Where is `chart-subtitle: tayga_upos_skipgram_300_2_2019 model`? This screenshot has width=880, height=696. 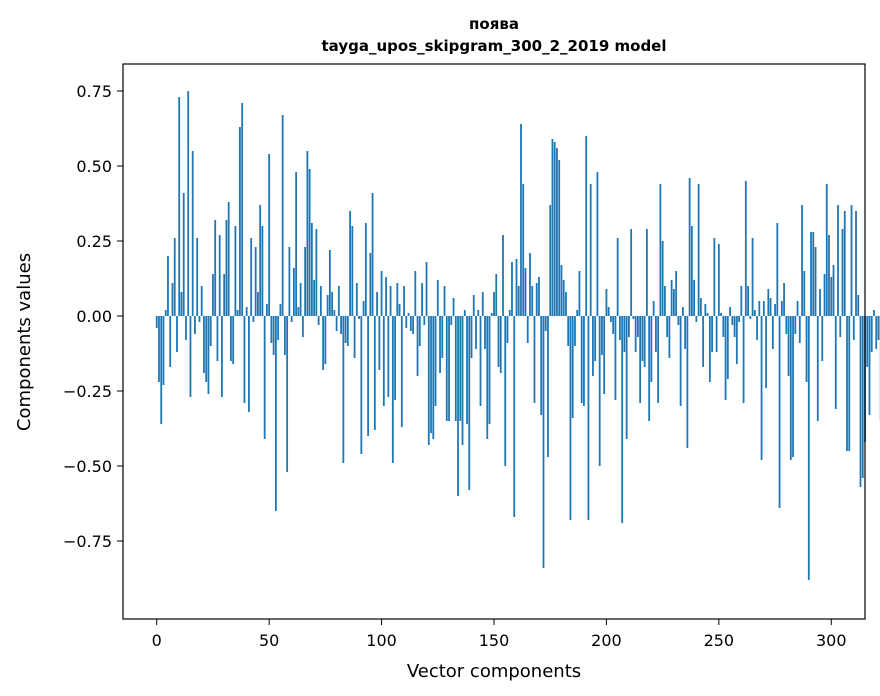
chart-subtitle: tayga_upos_skipgram_300_2_2019 model is located at coordinates (494, 46).